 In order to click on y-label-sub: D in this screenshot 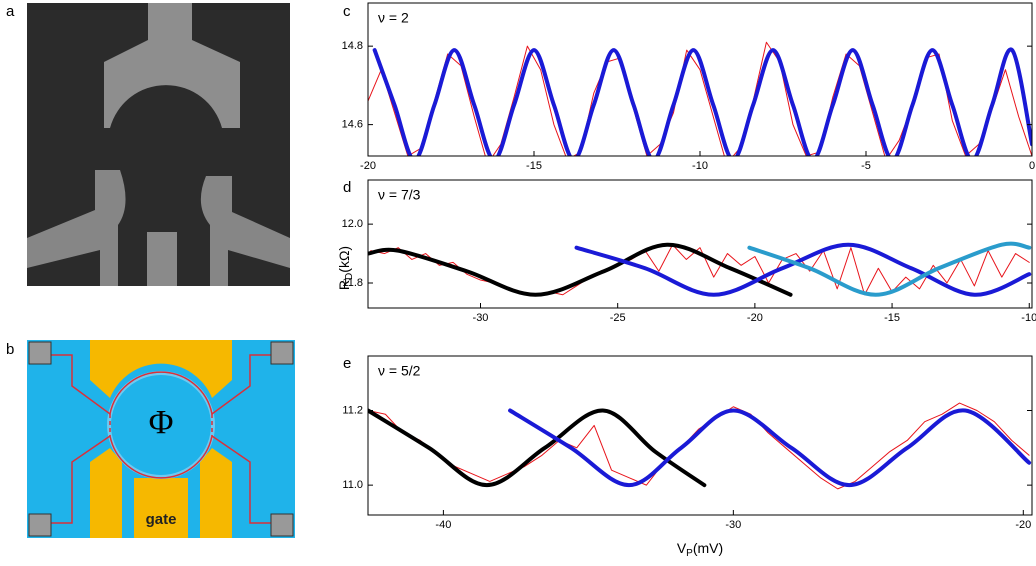, I will do `click(349, 276)`.